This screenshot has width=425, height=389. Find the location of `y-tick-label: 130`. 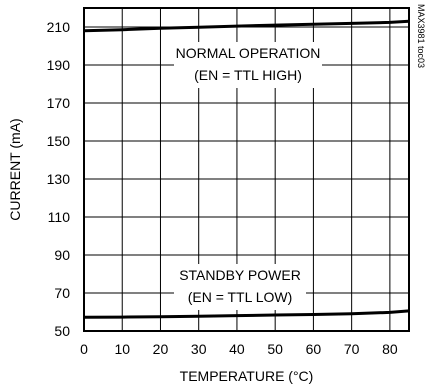

y-tick-label: 130 is located at coordinates (59, 179).